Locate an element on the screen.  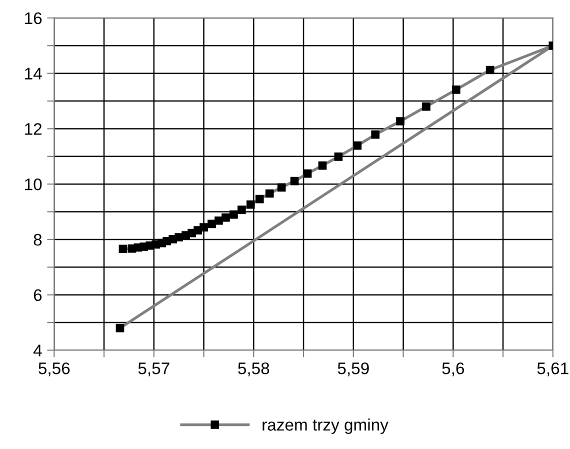
y-tick-label: 10 is located at coordinates (33, 184).